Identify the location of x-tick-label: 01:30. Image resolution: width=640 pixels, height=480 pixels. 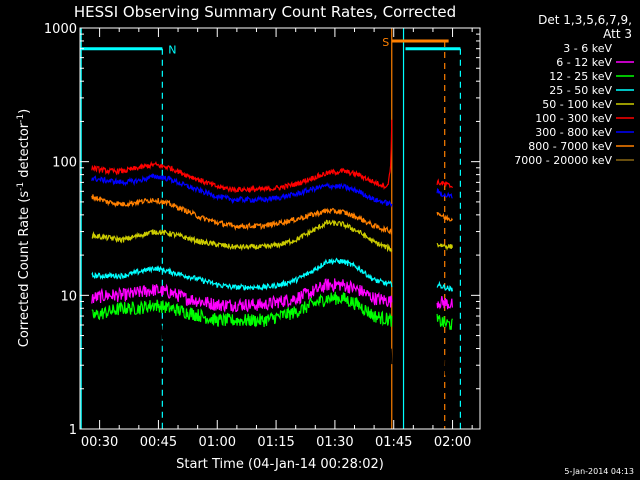
(334, 442).